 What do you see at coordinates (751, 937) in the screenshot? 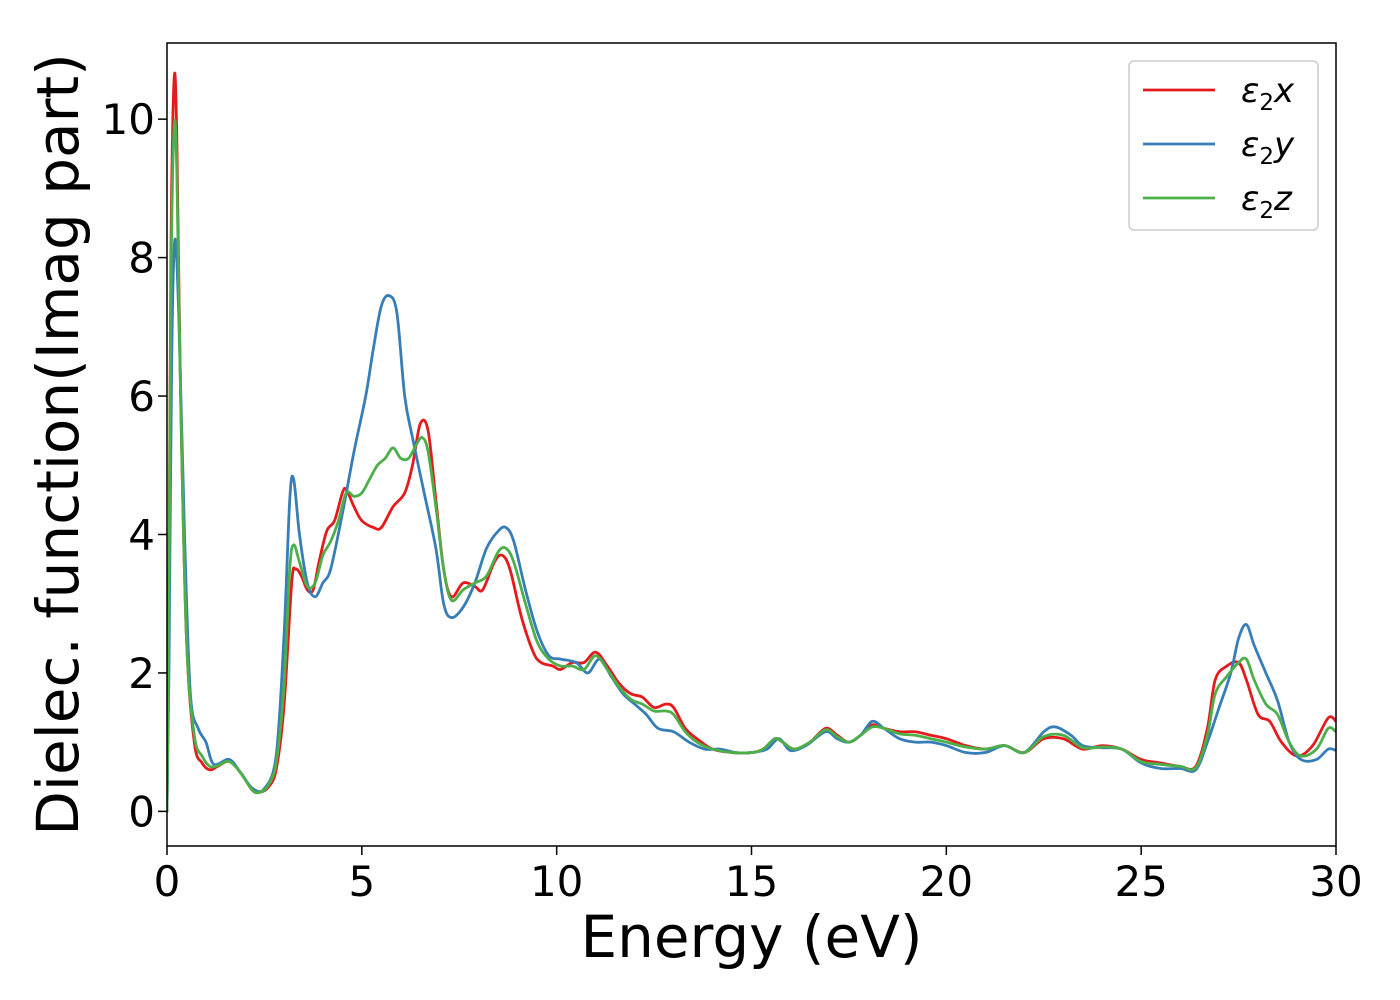
I see `x-axis-title: Energy (eV)` at bounding box center [751, 937].